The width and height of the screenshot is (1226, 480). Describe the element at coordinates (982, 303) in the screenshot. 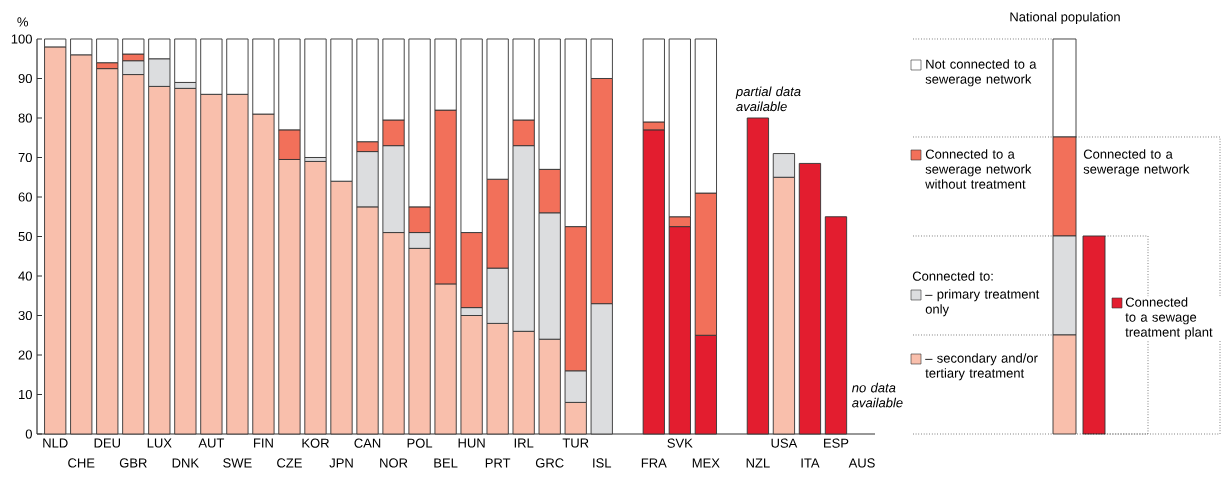

I see `legend-label: – primary treatment only` at that location.